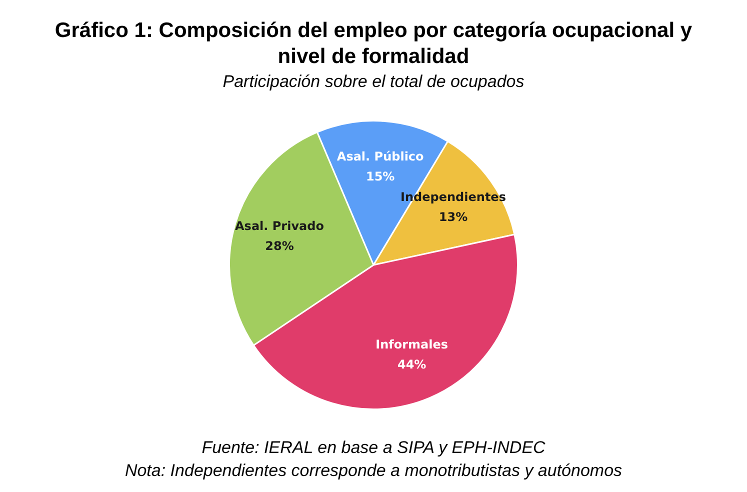 The height and width of the screenshot is (492, 747). What do you see at coordinates (380, 176) in the screenshot?
I see `data-label: 15%` at bounding box center [380, 176].